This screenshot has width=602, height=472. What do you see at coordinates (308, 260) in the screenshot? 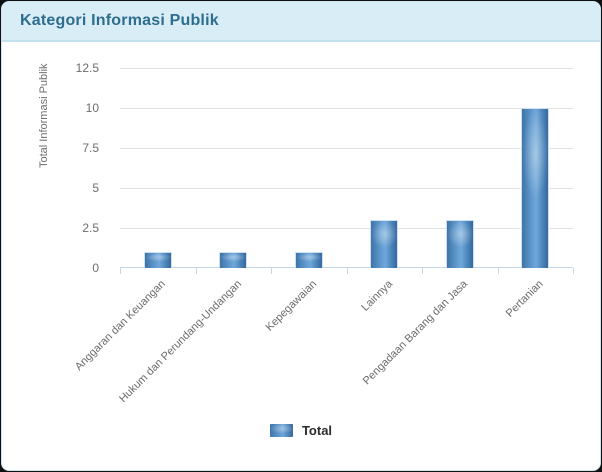
I see `bar-kepegawaian` at bounding box center [308, 260].